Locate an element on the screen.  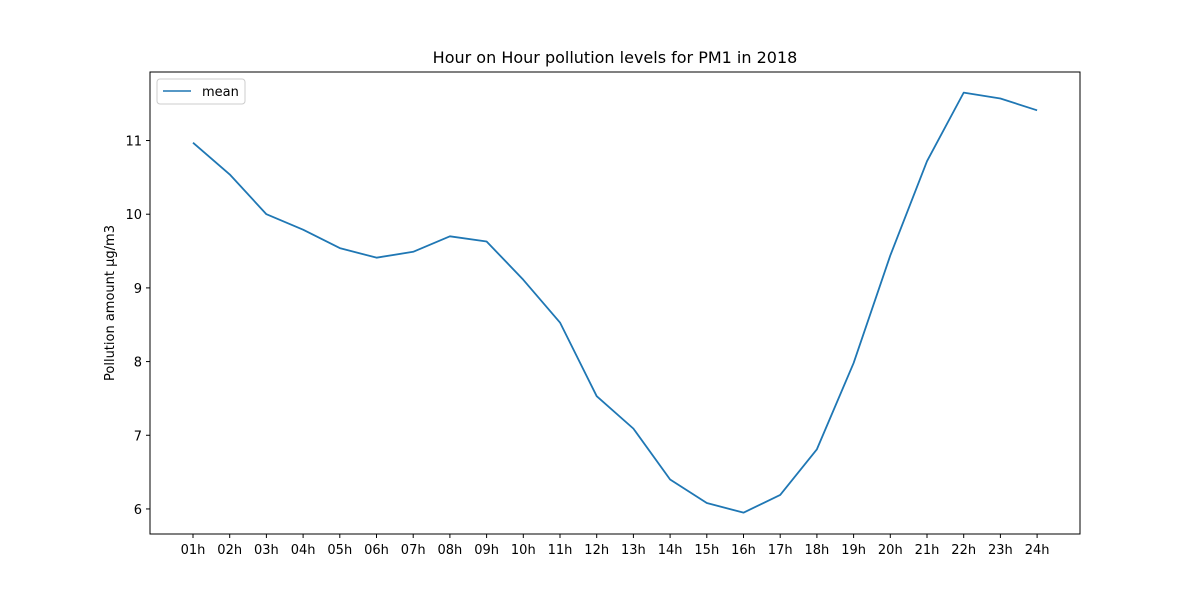
x-tick-label: 10h is located at coordinates (523, 550).